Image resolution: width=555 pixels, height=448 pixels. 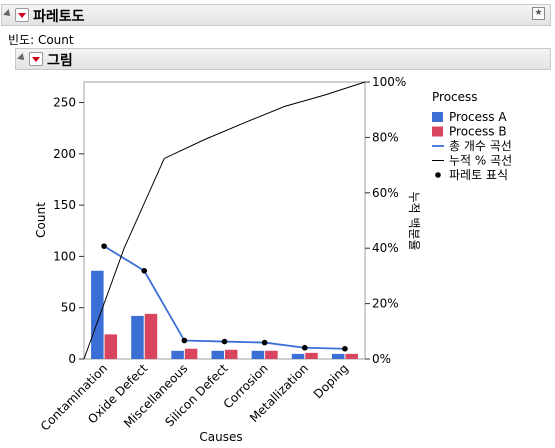 What do you see at coordinates (389, 82) in the screenshot?
I see `y2-tick-label: 100%` at bounding box center [389, 82].